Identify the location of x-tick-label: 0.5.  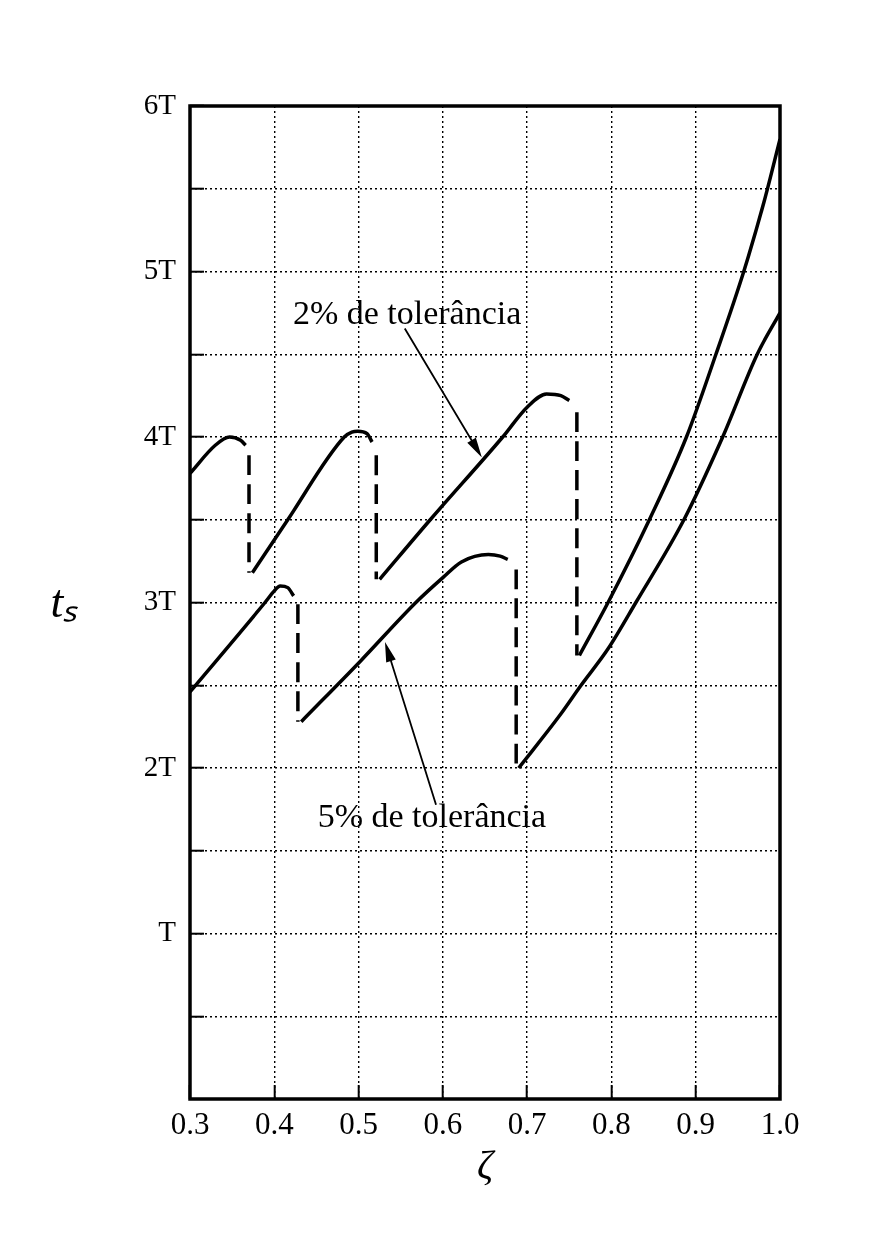
(358, 1123).